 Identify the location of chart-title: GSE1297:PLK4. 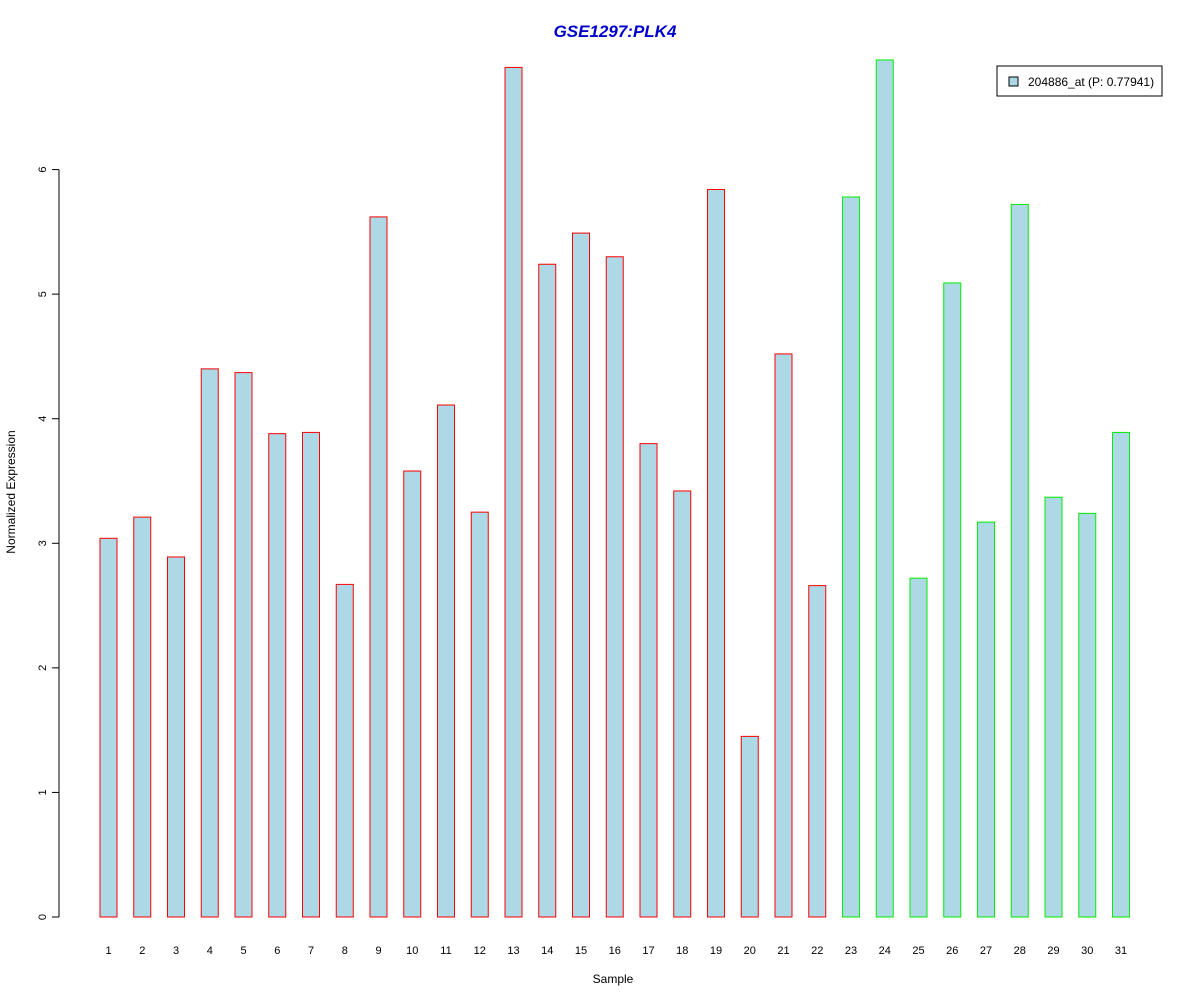
(615, 31).